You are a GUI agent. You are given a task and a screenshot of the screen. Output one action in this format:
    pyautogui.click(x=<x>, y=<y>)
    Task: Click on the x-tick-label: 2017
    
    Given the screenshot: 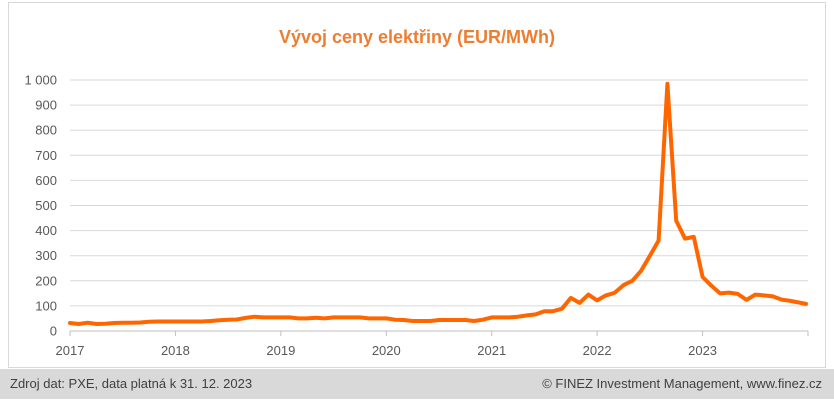 What is the action you would take?
    pyautogui.click(x=70, y=350)
    